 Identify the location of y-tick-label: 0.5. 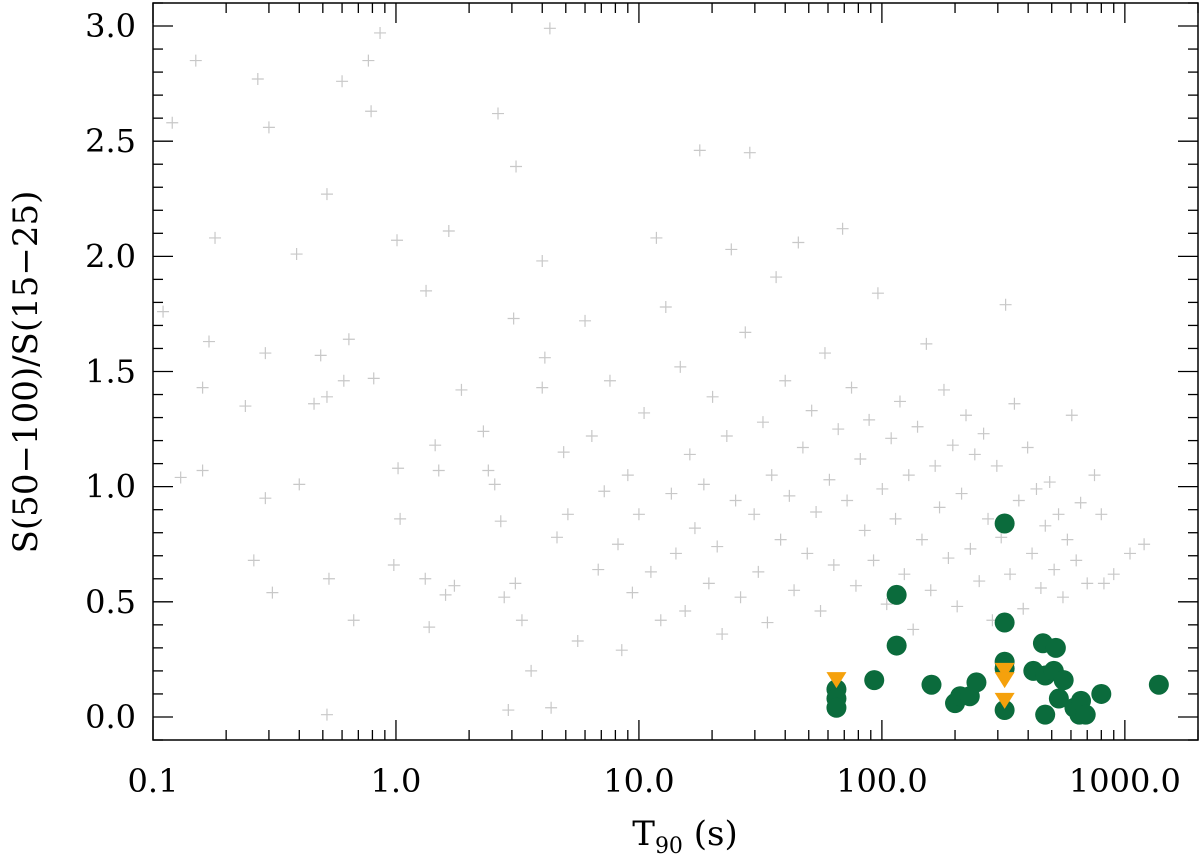
(110, 602).